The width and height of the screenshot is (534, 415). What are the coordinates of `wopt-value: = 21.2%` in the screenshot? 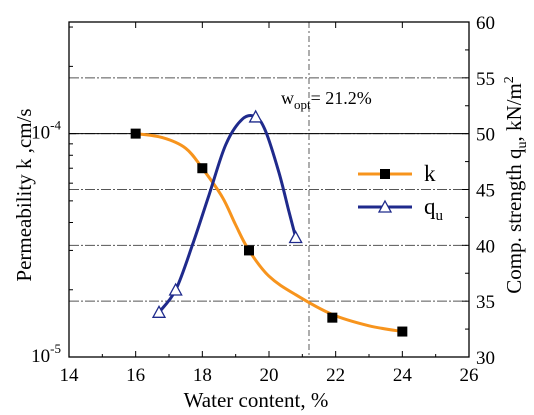 It's located at (341, 98).